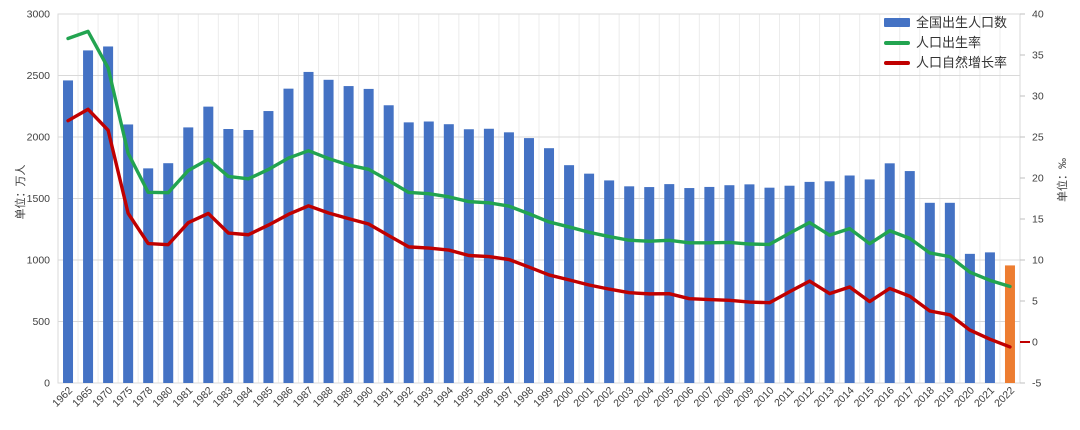 This screenshot has height=430, width=1080. I want to click on legend-item-growth-rate: 人口自然增长率, so click(945, 62).